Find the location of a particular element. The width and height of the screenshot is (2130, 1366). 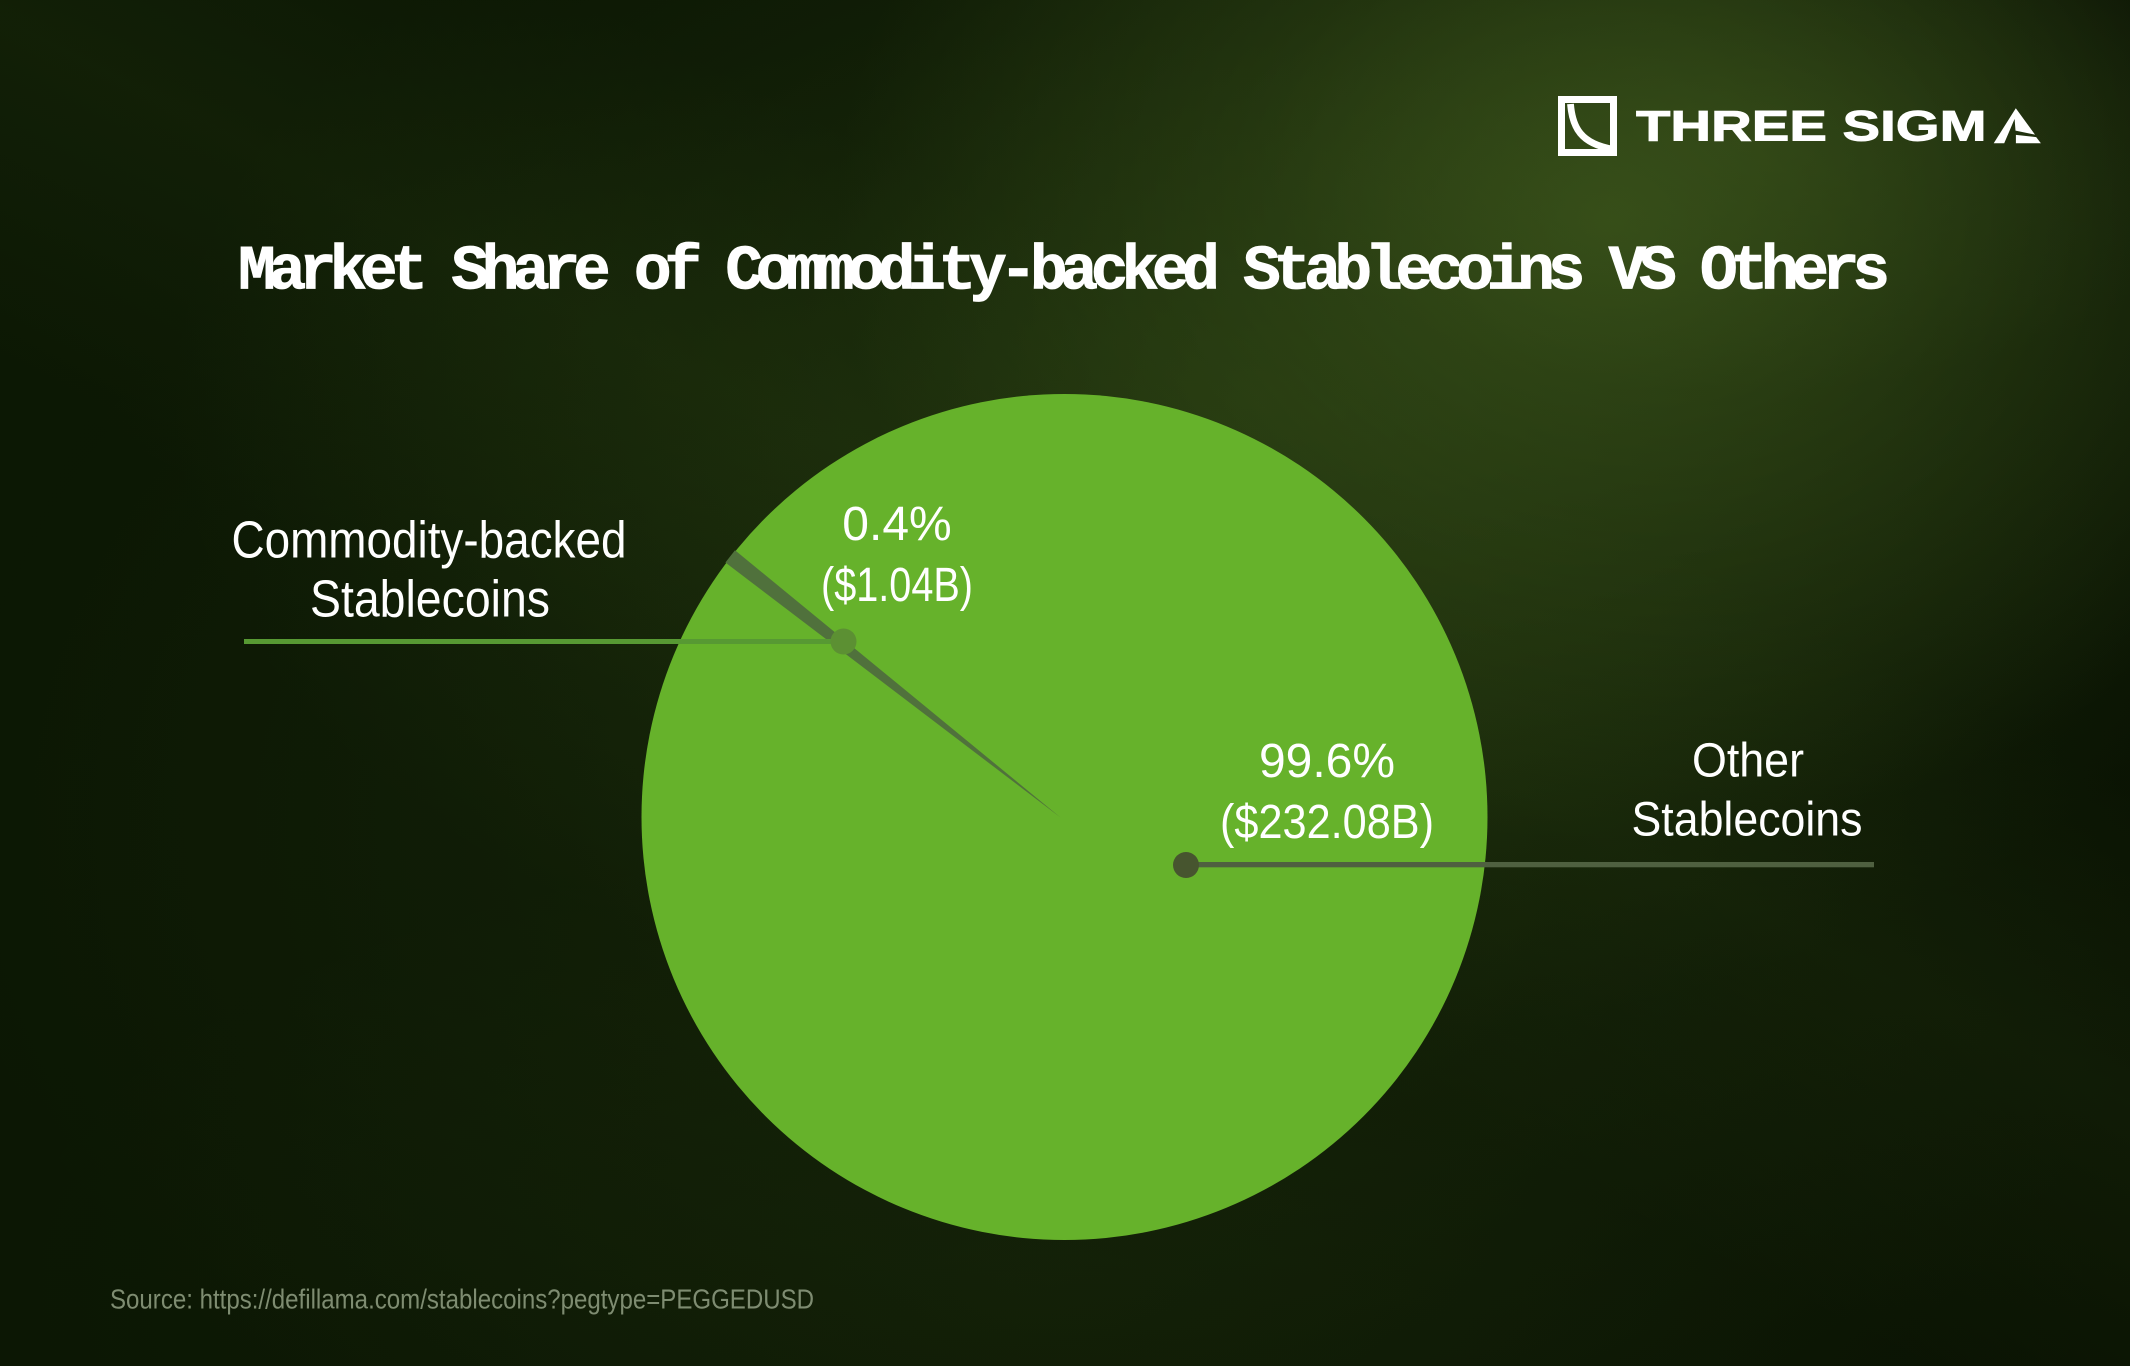

svg-text: 99.6% is located at coordinates (1327, 761).